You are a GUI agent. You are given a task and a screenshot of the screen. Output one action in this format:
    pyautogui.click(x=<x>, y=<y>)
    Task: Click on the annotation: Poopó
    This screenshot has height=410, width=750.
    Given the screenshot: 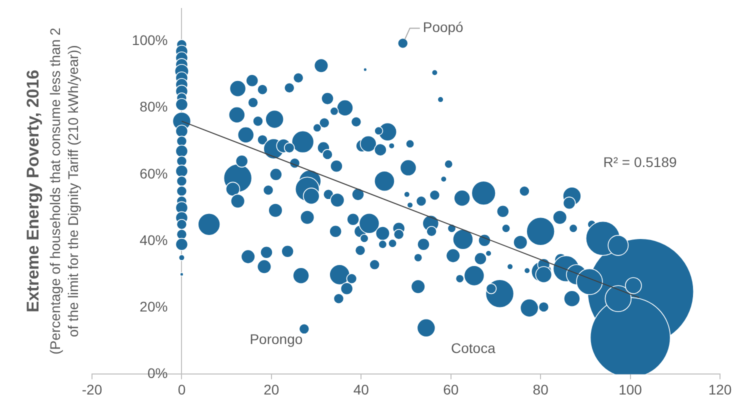 What is the action you would take?
    pyautogui.click(x=443, y=27)
    